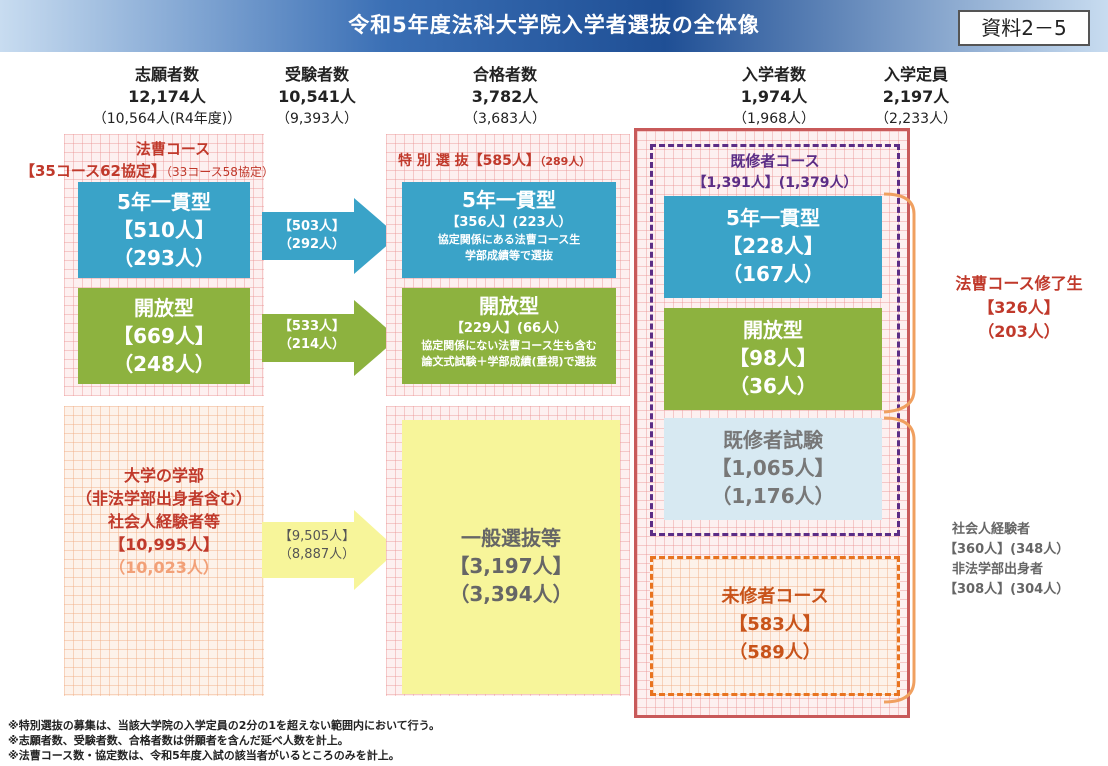  Describe the element at coordinates (773, 440) in the screenshot. I see `kishu-exam-label: 既修者試験` at that location.